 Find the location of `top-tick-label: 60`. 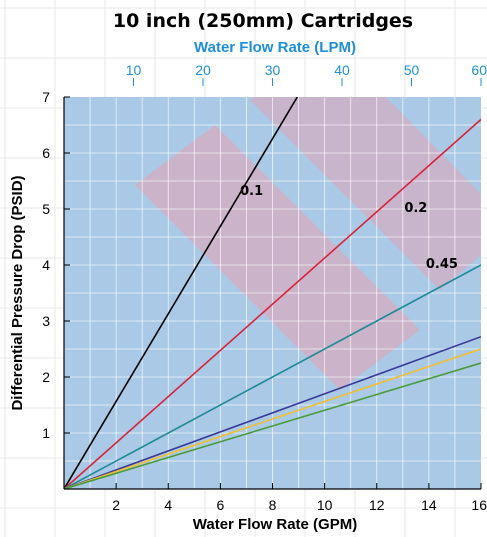

top-tick-label: 60 is located at coordinates (479, 70).